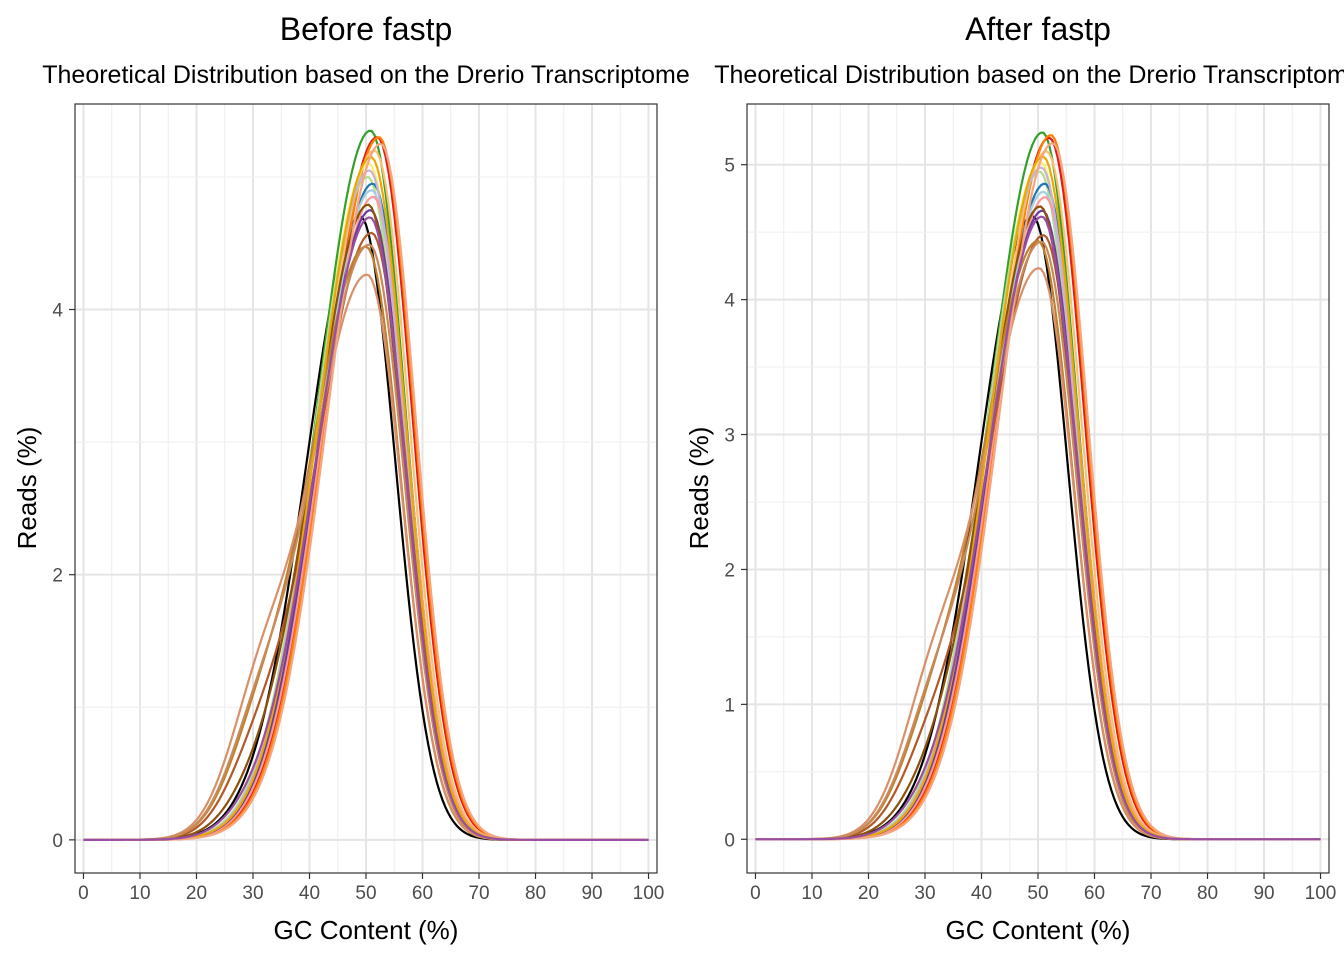  What do you see at coordinates (729, 705) in the screenshot?
I see `y-tick-label: 1` at bounding box center [729, 705].